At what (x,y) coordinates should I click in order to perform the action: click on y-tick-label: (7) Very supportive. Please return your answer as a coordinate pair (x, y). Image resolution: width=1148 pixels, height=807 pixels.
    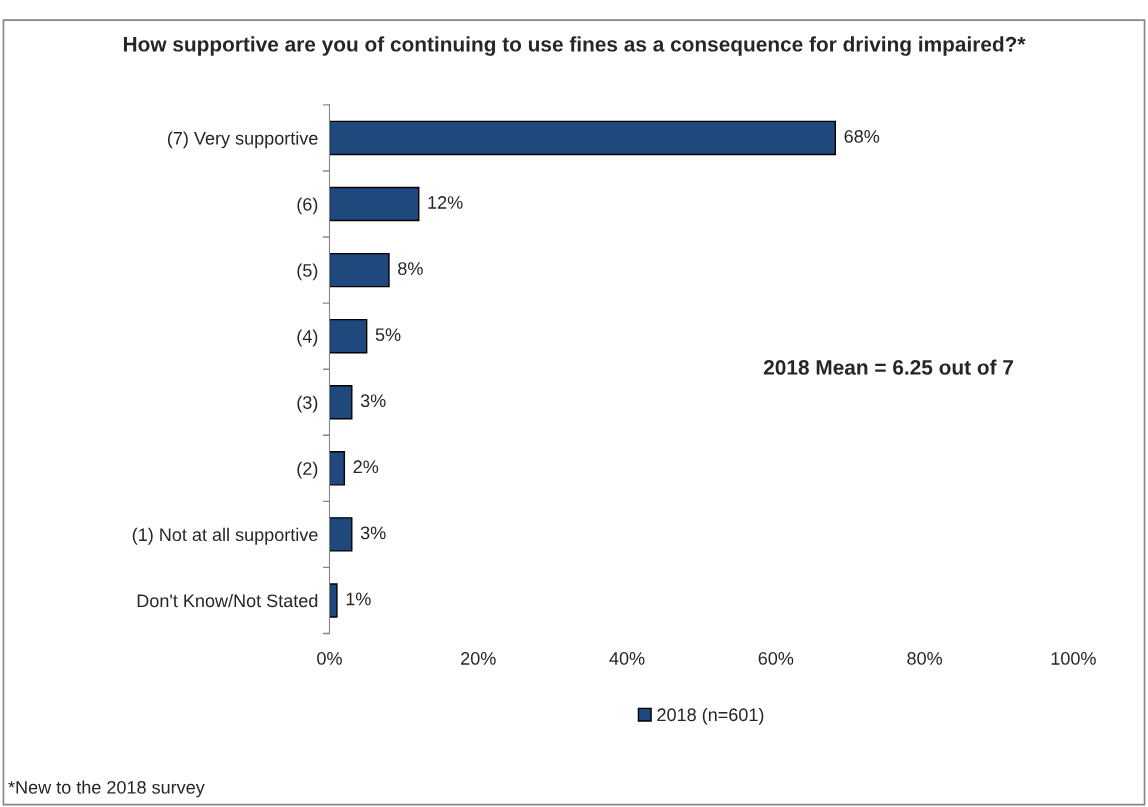
    Looking at the image, I should click on (242, 140).